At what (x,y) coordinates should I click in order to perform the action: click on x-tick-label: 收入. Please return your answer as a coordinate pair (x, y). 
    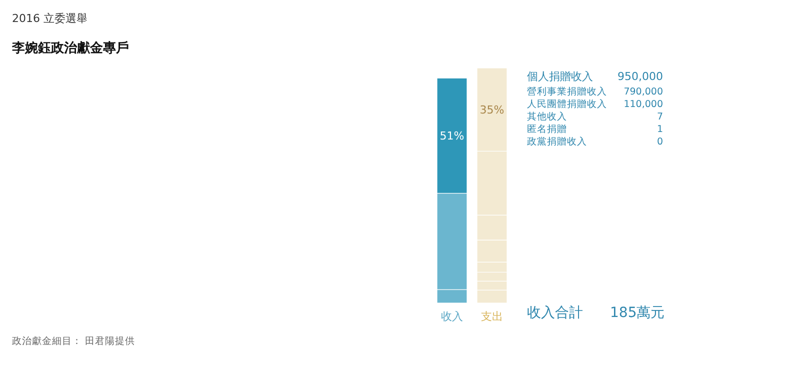
    Looking at the image, I should click on (452, 316).